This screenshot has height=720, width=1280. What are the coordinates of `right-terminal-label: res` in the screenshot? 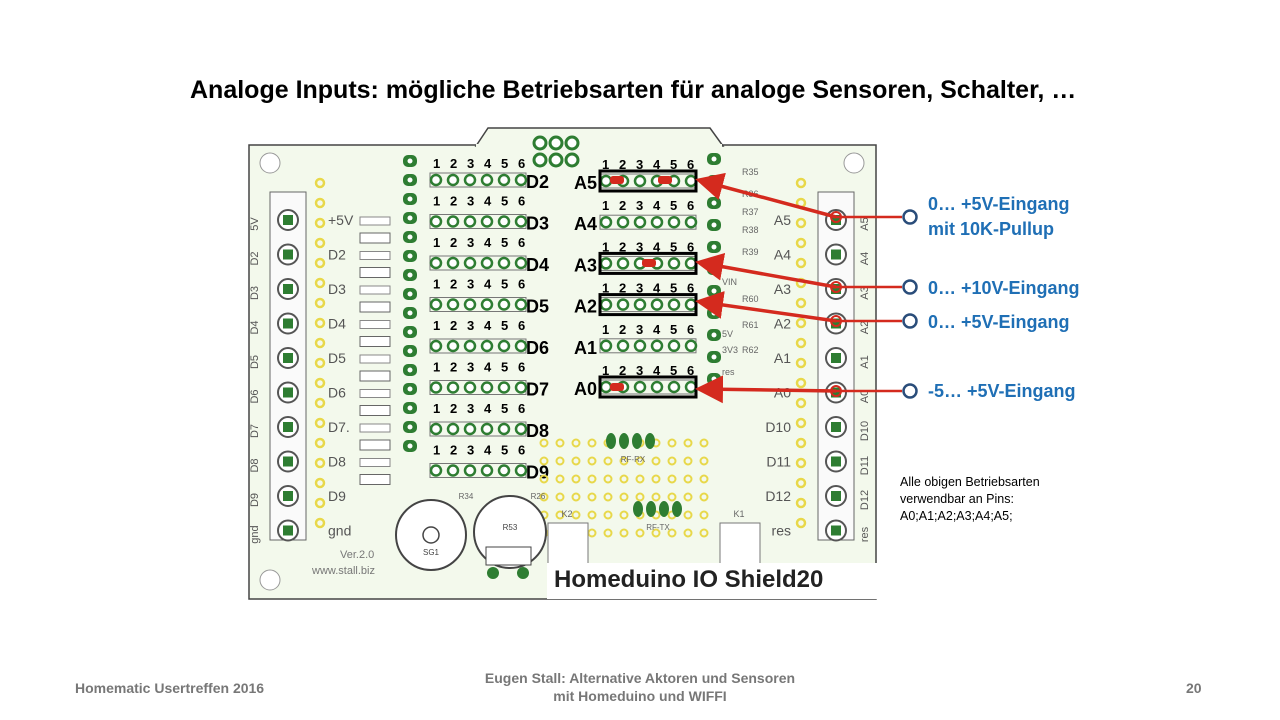 It's located at (865, 534).